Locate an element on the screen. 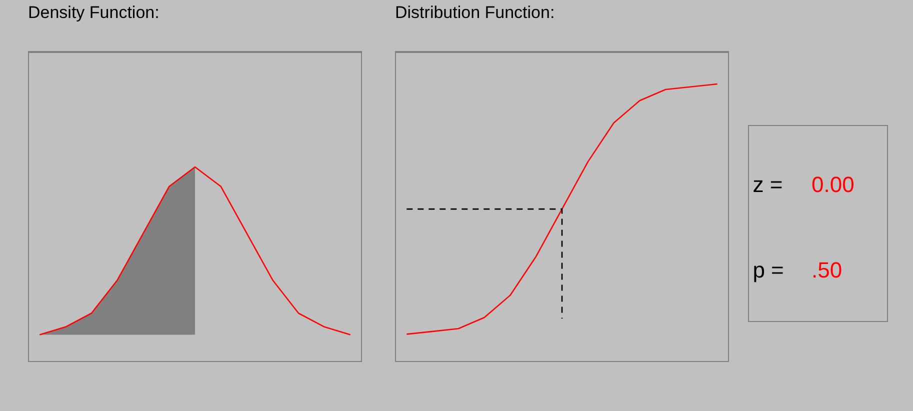  text: 0.00 is located at coordinates (833, 184).